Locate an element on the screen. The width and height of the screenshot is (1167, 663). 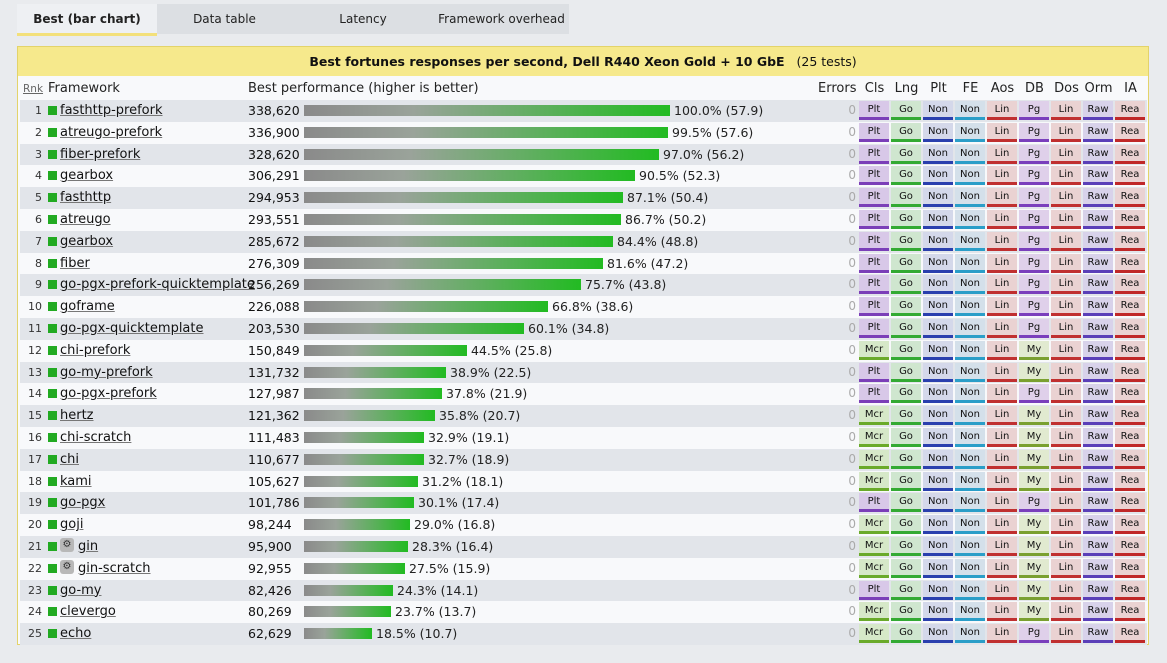
framework-link: chi-prefork is located at coordinates (95, 350).